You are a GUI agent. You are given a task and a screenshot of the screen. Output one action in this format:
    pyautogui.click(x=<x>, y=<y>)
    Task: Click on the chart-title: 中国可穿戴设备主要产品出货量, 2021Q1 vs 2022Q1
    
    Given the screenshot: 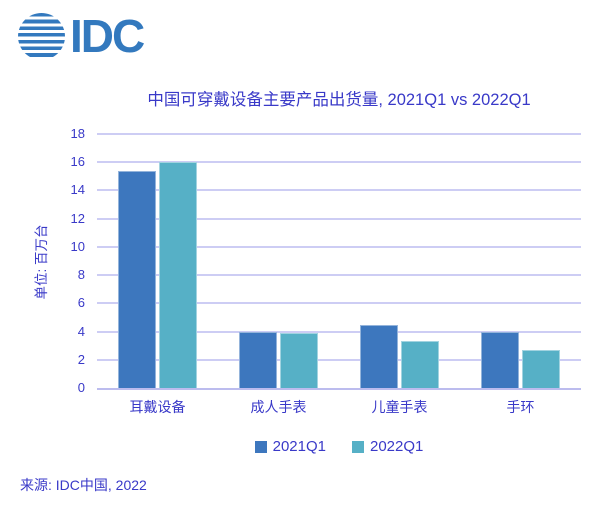 What is the action you would take?
    pyautogui.click(x=339, y=100)
    